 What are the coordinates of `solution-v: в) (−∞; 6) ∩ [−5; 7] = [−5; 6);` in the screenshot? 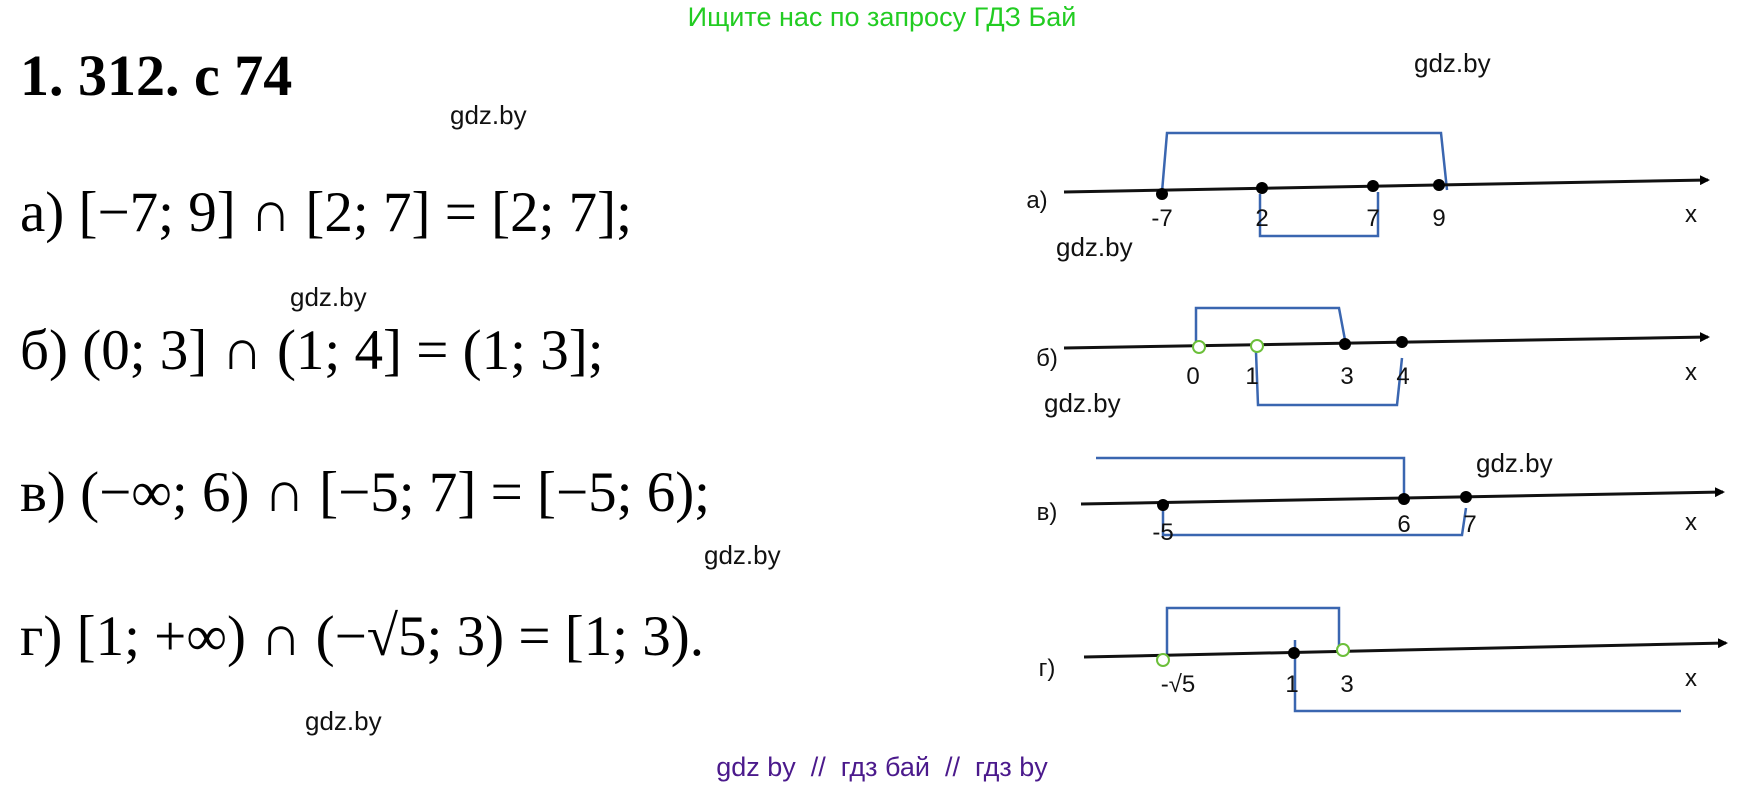 It's located at (365, 492).